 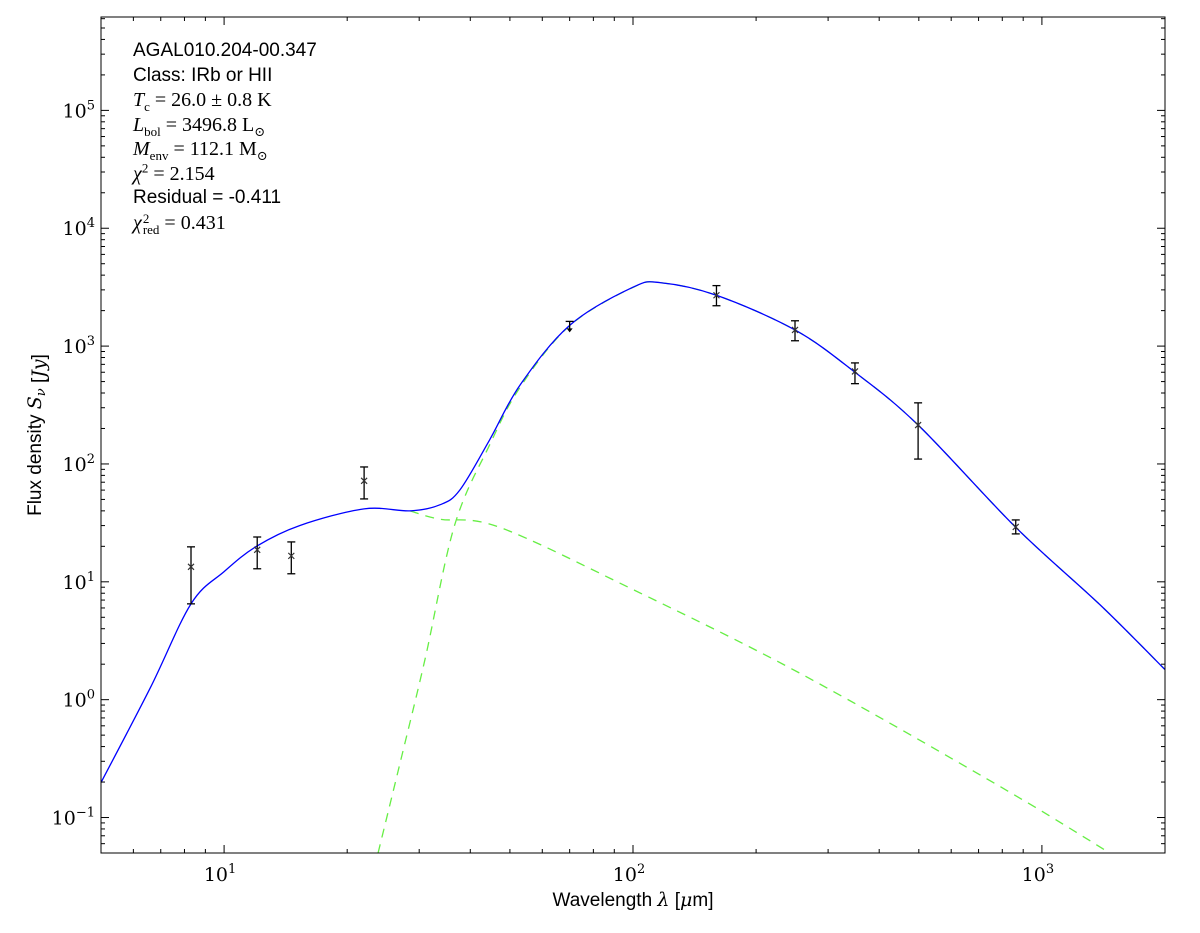 What do you see at coordinates (225, 50) in the screenshot?
I see `annotation-line: AGAL010.204-00.347` at bounding box center [225, 50].